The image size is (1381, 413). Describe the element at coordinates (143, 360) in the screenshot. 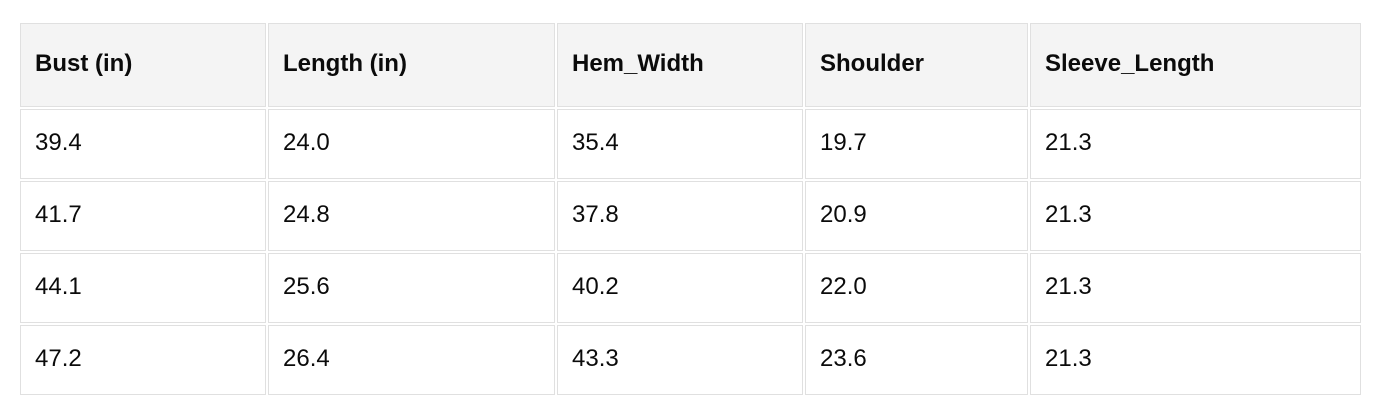

I see `cell-bust: 47.2` at that location.